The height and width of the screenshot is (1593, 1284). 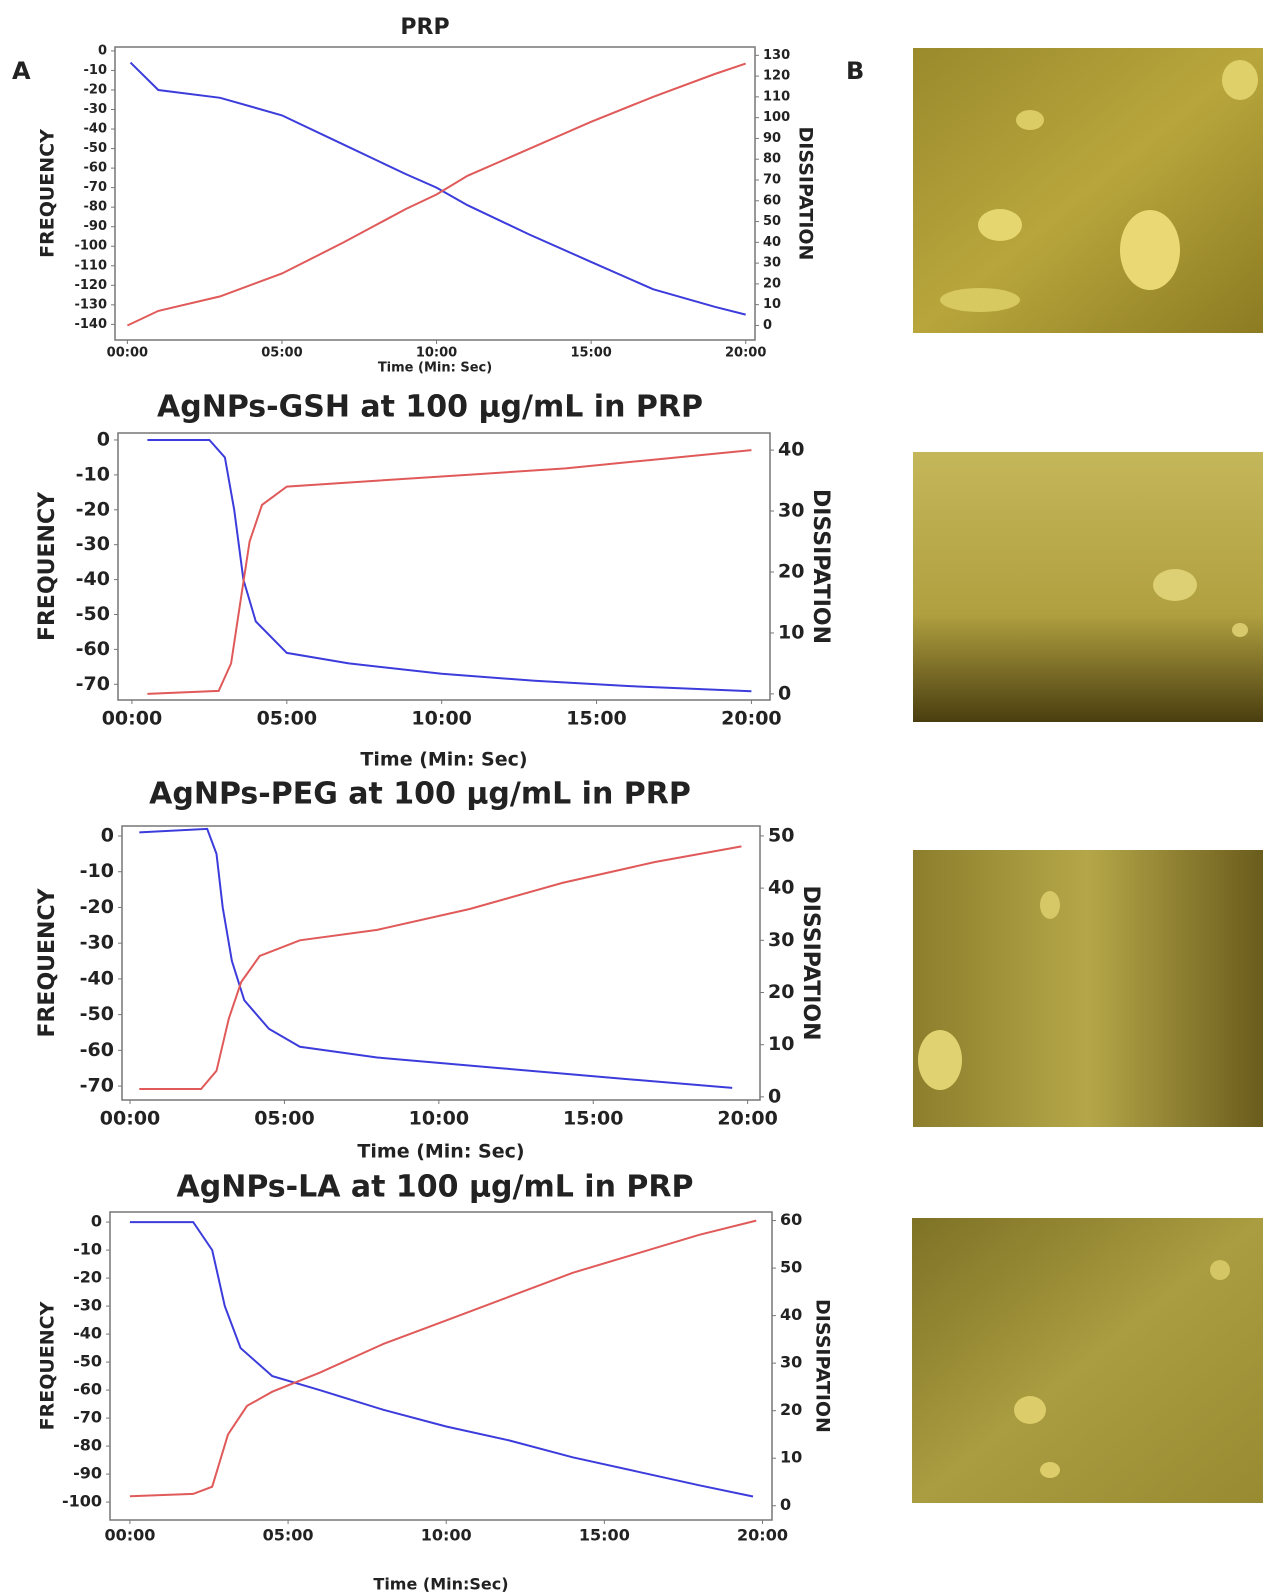 I want to click on panel-label: A, so click(x=21, y=71).